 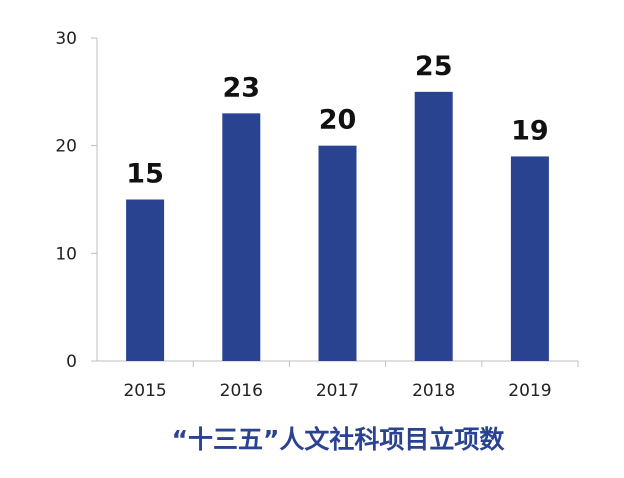 I want to click on data-label-2018: 25, so click(x=434, y=66).